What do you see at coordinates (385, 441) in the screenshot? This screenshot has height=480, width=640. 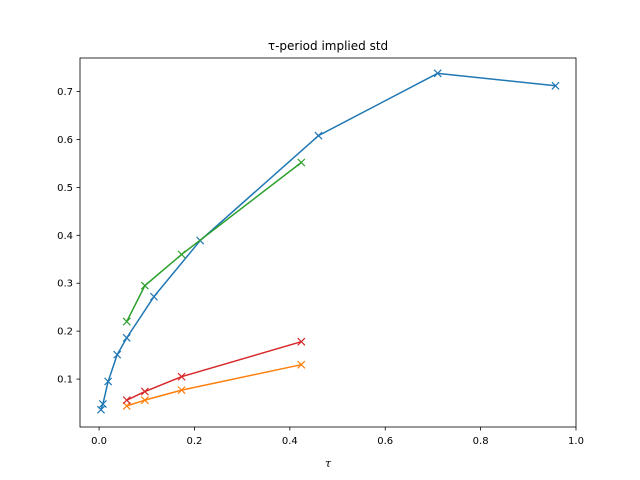 I see `x-tick-label: 0.6` at bounding box center [385, 441].